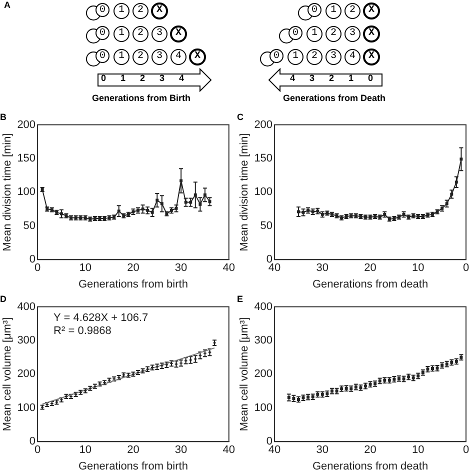 This screenshot has width=474, height=474. I want to click on annotation: Y = 4.628X + 106.7, so click(101, 318).